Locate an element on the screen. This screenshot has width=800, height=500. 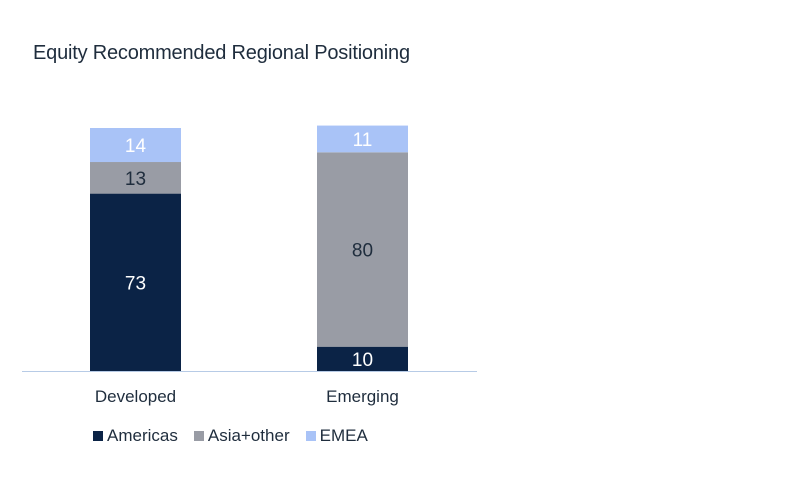
chart-title: Equity Recommended Regional Positioning is located at coordinates (221, 53).